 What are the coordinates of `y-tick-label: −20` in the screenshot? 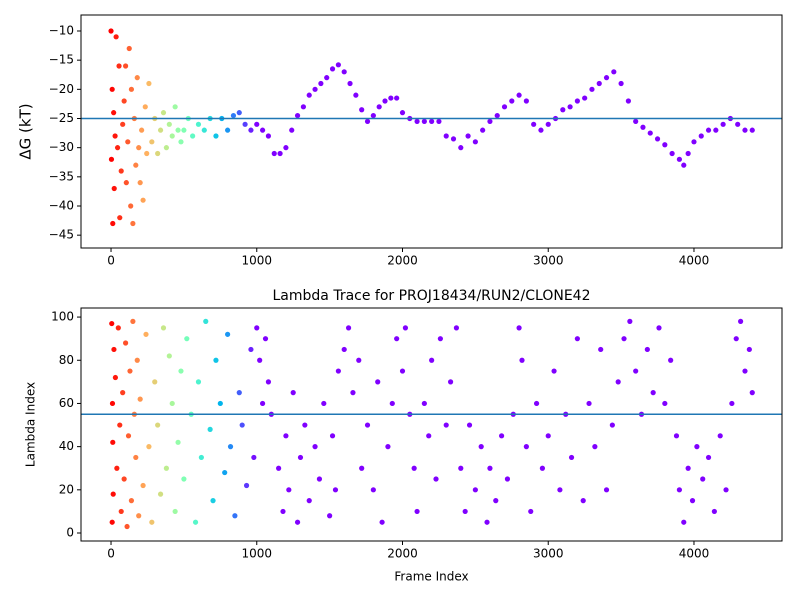 It's located at (61, 89).